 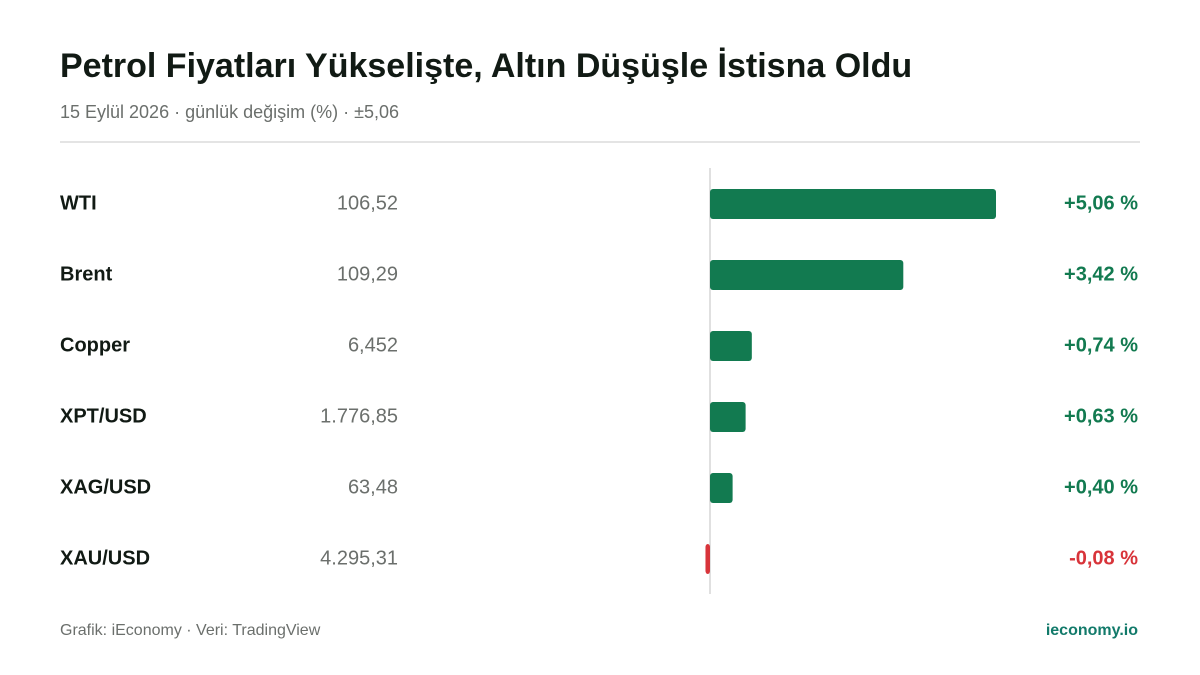 What do you see at coordinates (103, 416) in the screenshot?
I see `category-label: XPT/USD` at bounding box center [103, 416].